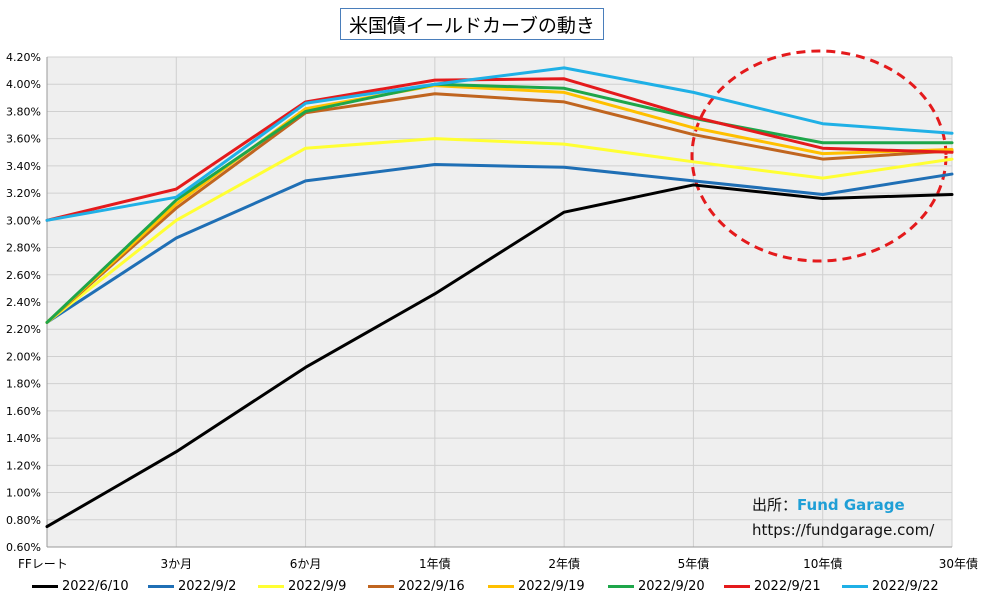 The width and height of the screenshot is (983, 599). What do you see at coordinates (958, 563) in the screenshot?
I see `x-tick-label: 30年債` at bounding box center [958, 563].